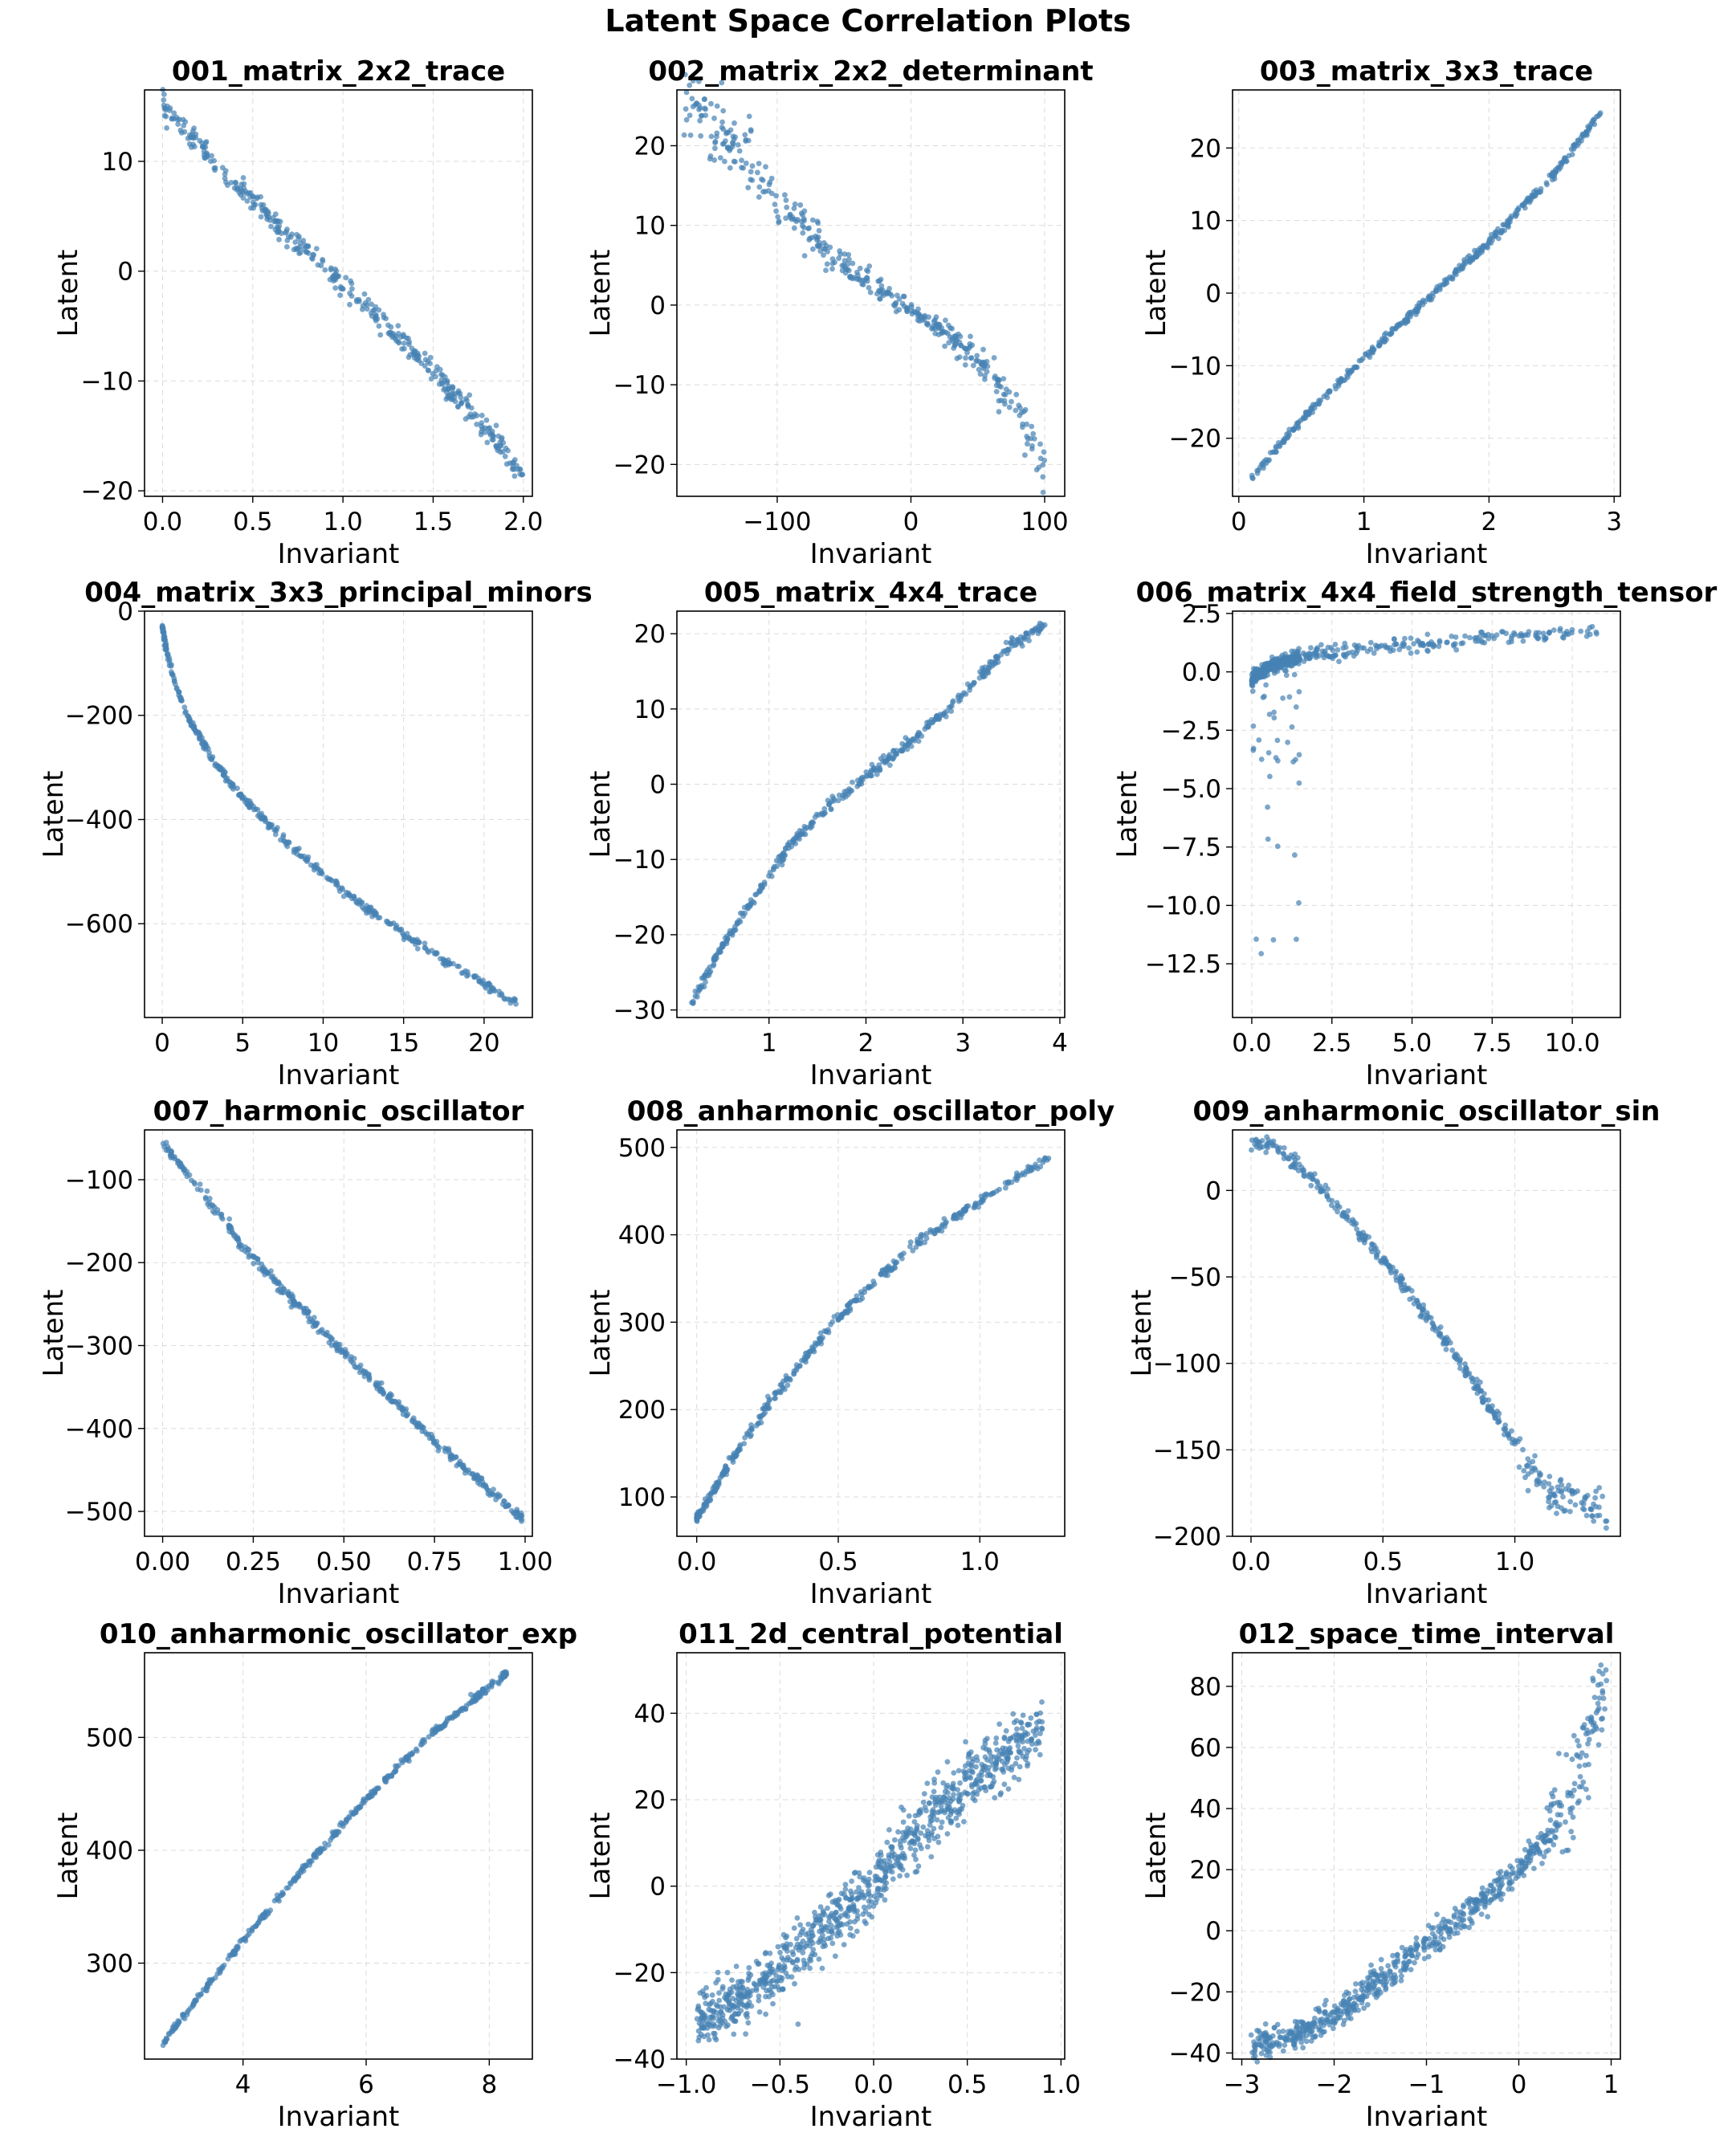  Describe the element at coordinates (642, 1497) in the screenshot. I see `y-tick-label: 100` at that location.